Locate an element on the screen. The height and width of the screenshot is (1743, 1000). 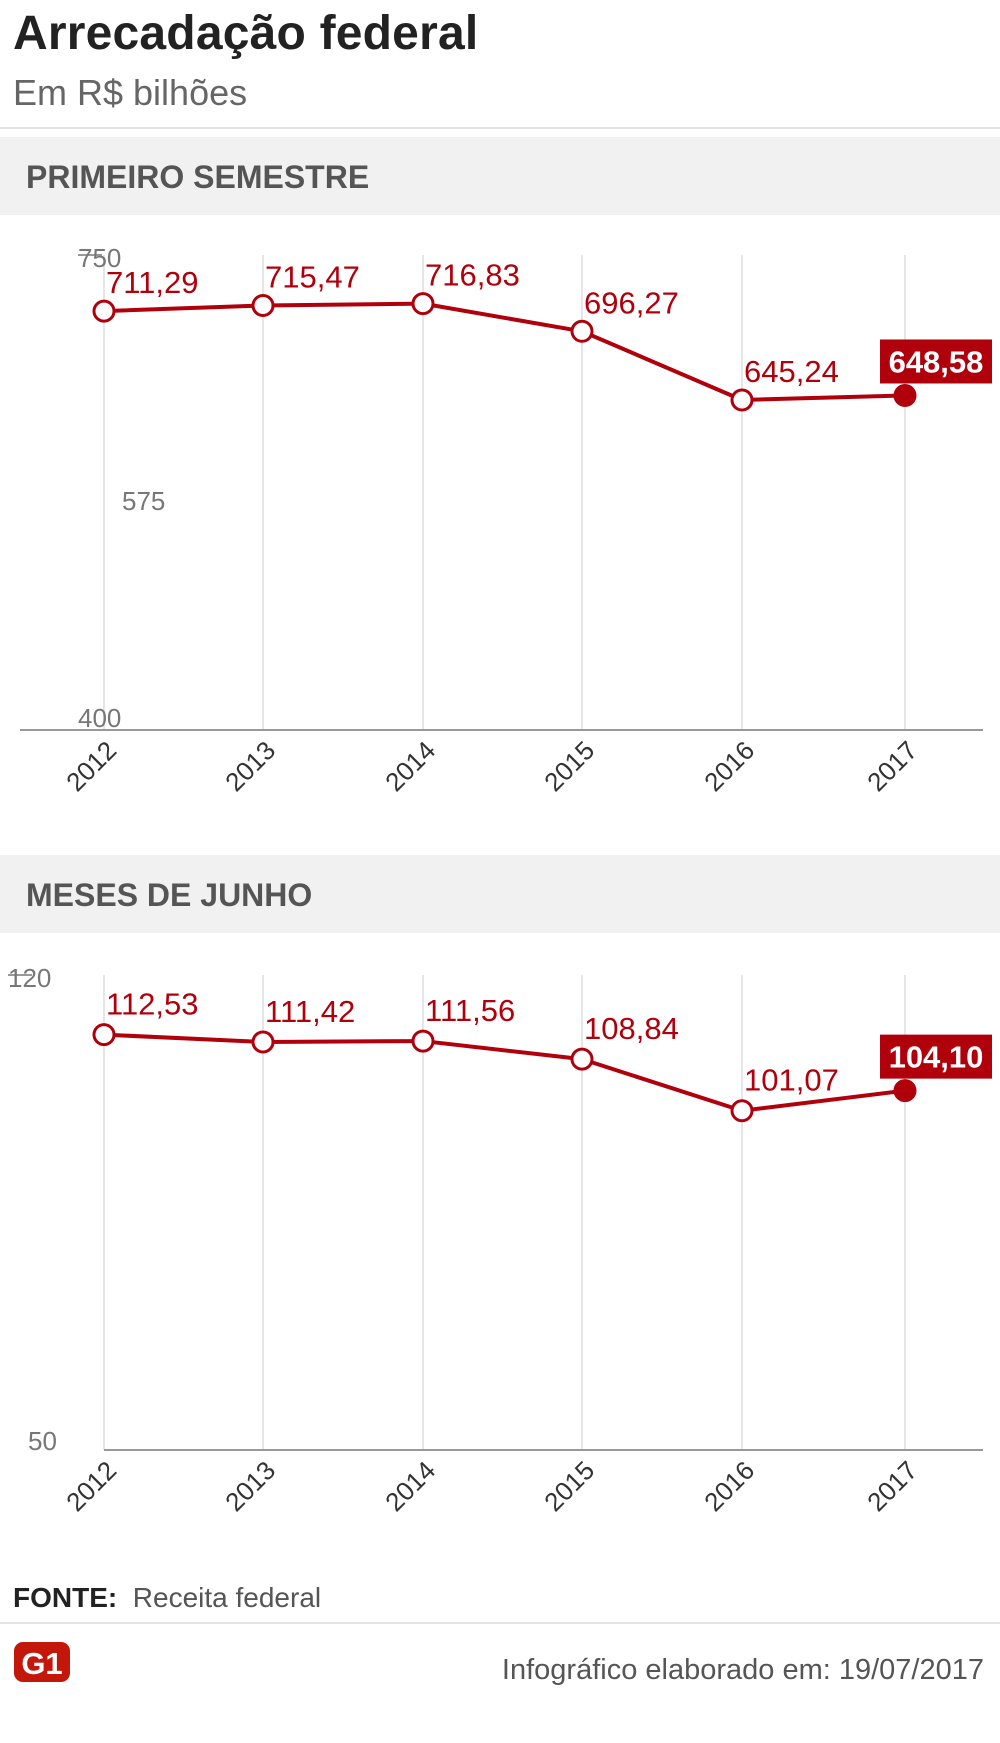
section-title: PRIMEIRO SEMESTRE is located at coordinates (198, 177).